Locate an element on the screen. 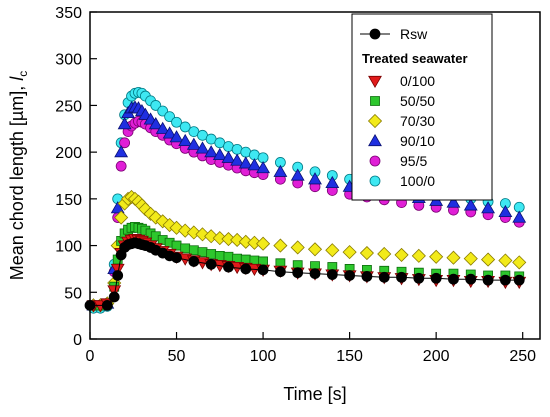 The image size is (550, 417). legend-box is located at coordinates (422, 107).